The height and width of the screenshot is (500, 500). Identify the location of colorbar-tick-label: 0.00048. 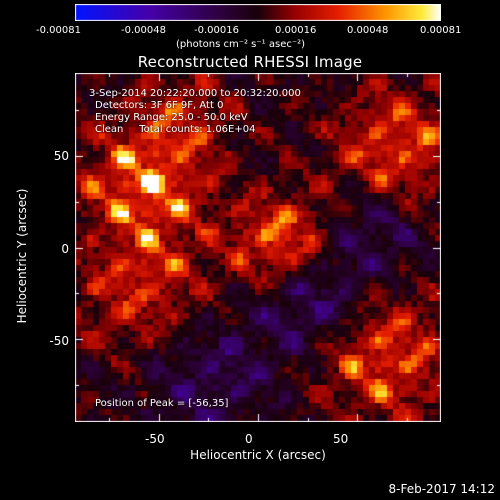
(368, 30).